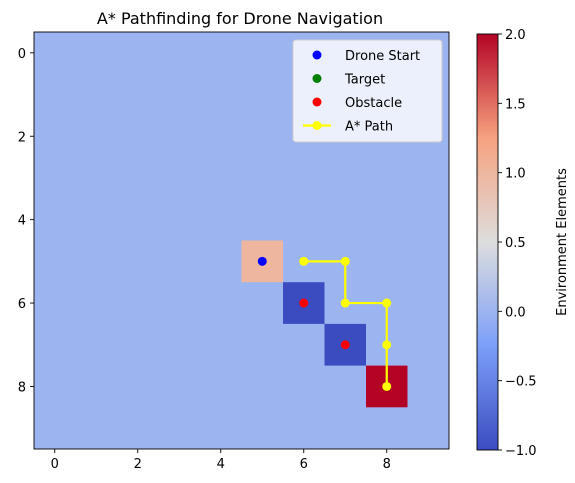 The height and width of the screenshot is (483, 575). What do you see at coordinates (221, 464) in the screenshot?
I see `x-tick-label: 4` at bounding box center [221, 464].